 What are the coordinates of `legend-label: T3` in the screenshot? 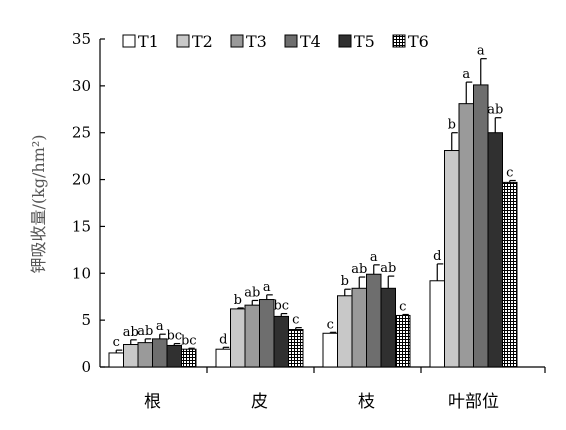 It's located at (256, 41).